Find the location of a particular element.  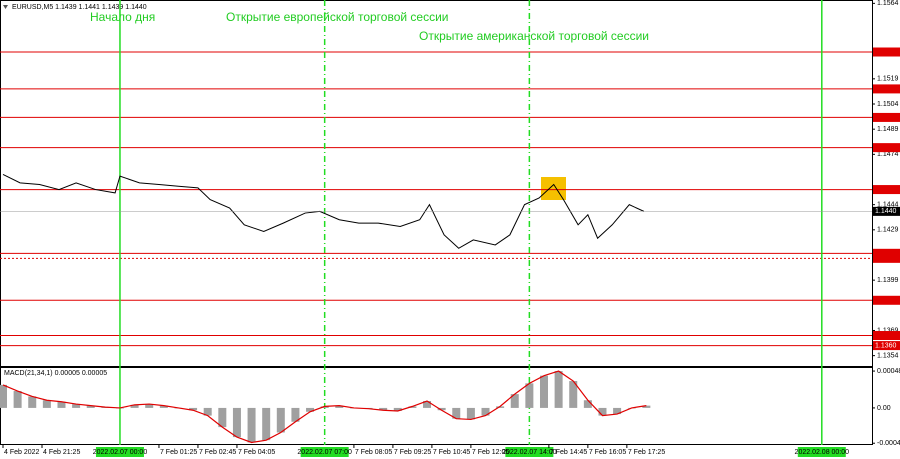

signal-line is located at coordinates (324, 407).